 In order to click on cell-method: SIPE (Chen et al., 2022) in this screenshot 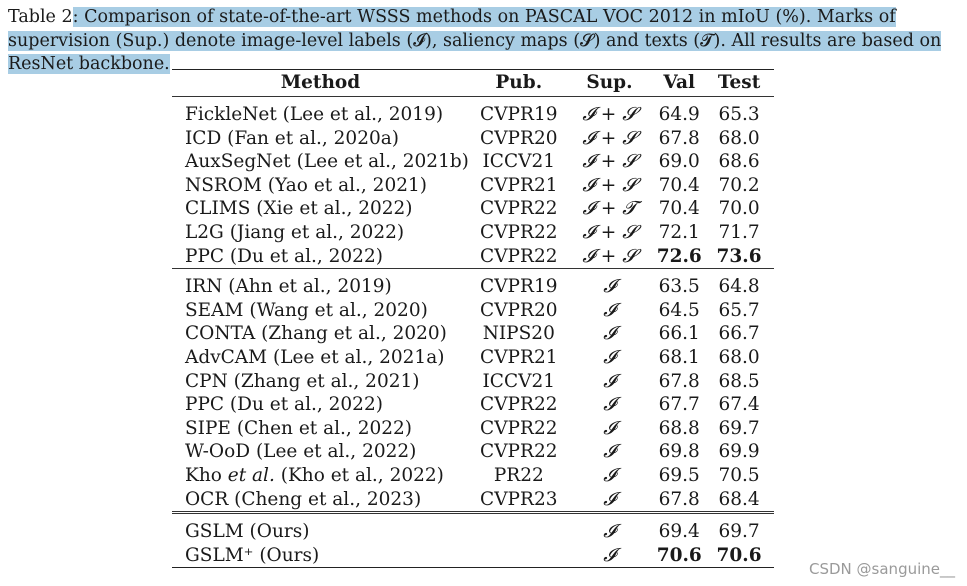, I will do `click(298, 428)`.